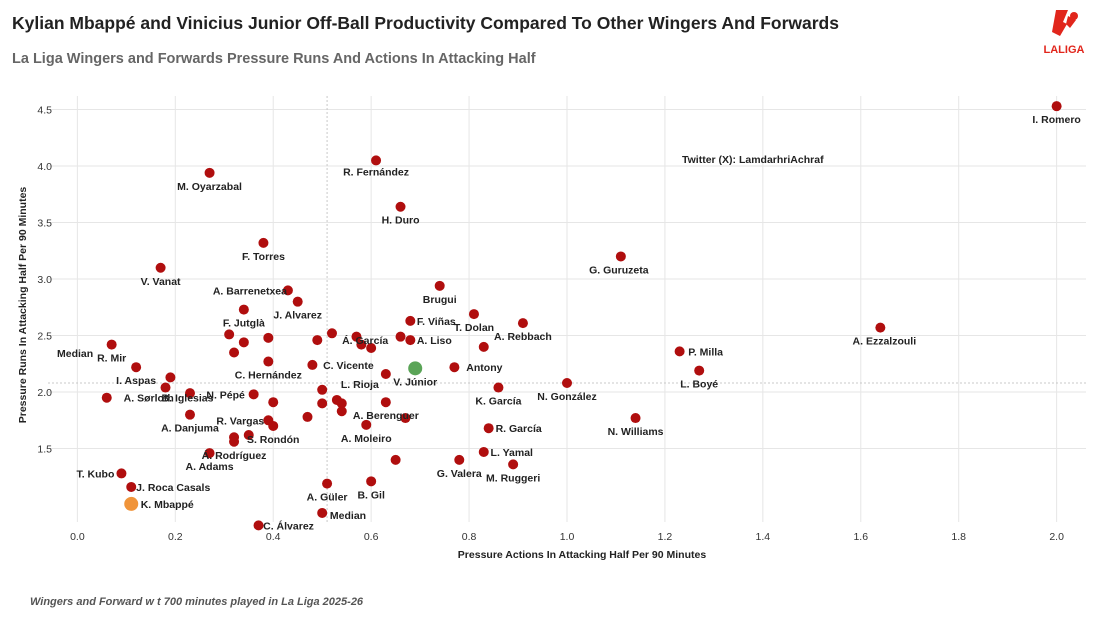 This screenshot has height=640, width=1120. Describe the element at coordinates (288, 525) in the screenshot. I see `point-label: C. Álvarez` at that location.